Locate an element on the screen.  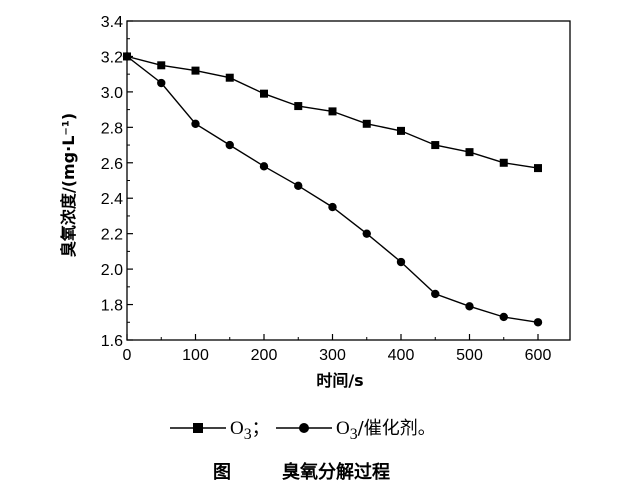
x-tick-label: 600 is located at coordinates (538, 355).